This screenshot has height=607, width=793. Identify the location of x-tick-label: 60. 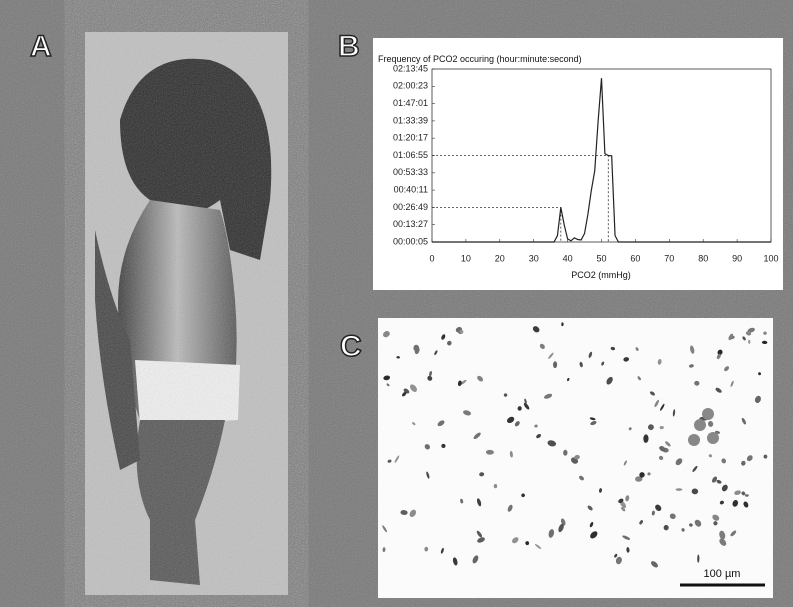
(635, 258).